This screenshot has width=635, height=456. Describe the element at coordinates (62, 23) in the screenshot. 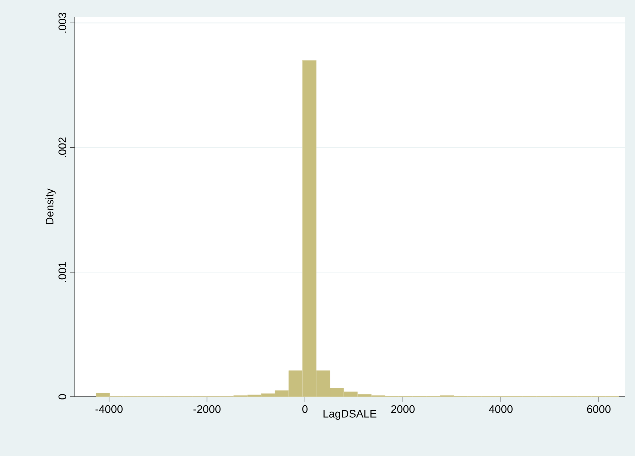

I see `y-tick-label: .003` at that location.